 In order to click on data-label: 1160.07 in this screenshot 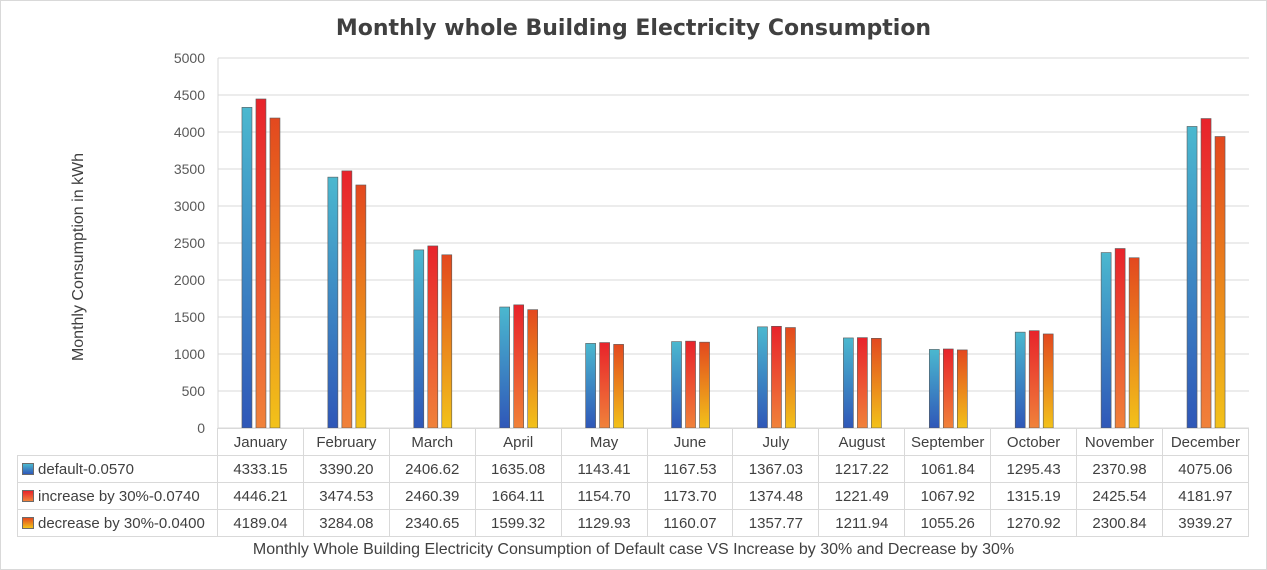, I will do `click(690, 523)`.